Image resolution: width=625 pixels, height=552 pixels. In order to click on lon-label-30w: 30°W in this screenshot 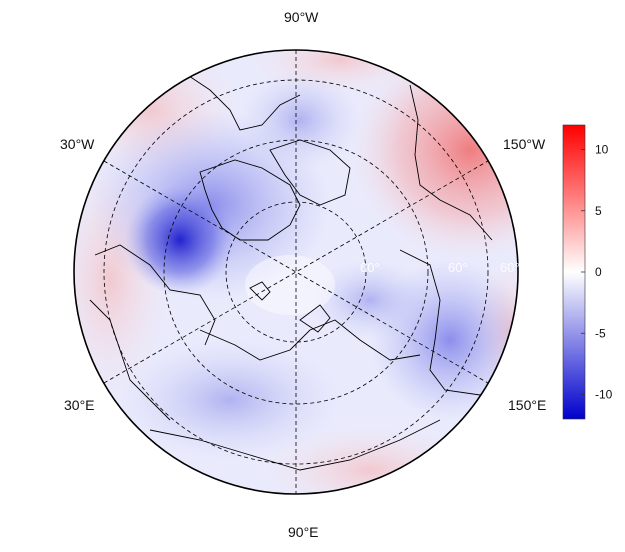, I will do `click(77, 144)`.